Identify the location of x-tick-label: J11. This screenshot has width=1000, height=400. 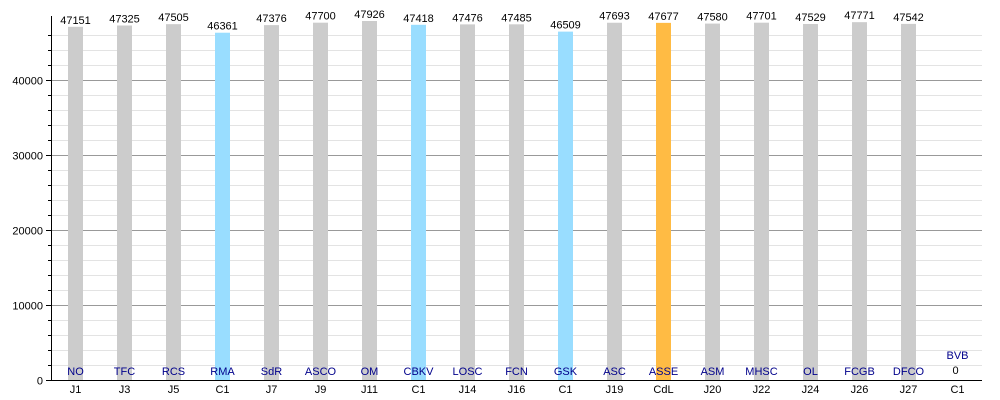
(369, 390).